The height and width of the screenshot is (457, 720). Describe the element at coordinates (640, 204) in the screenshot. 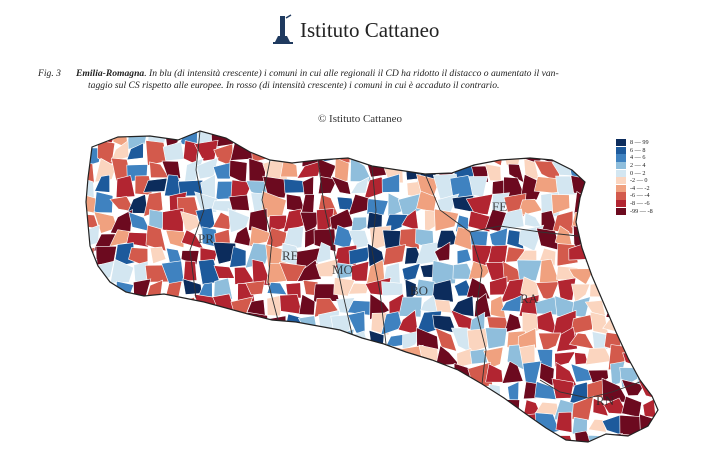

I see `legend-label: -8 — -6` at that location.